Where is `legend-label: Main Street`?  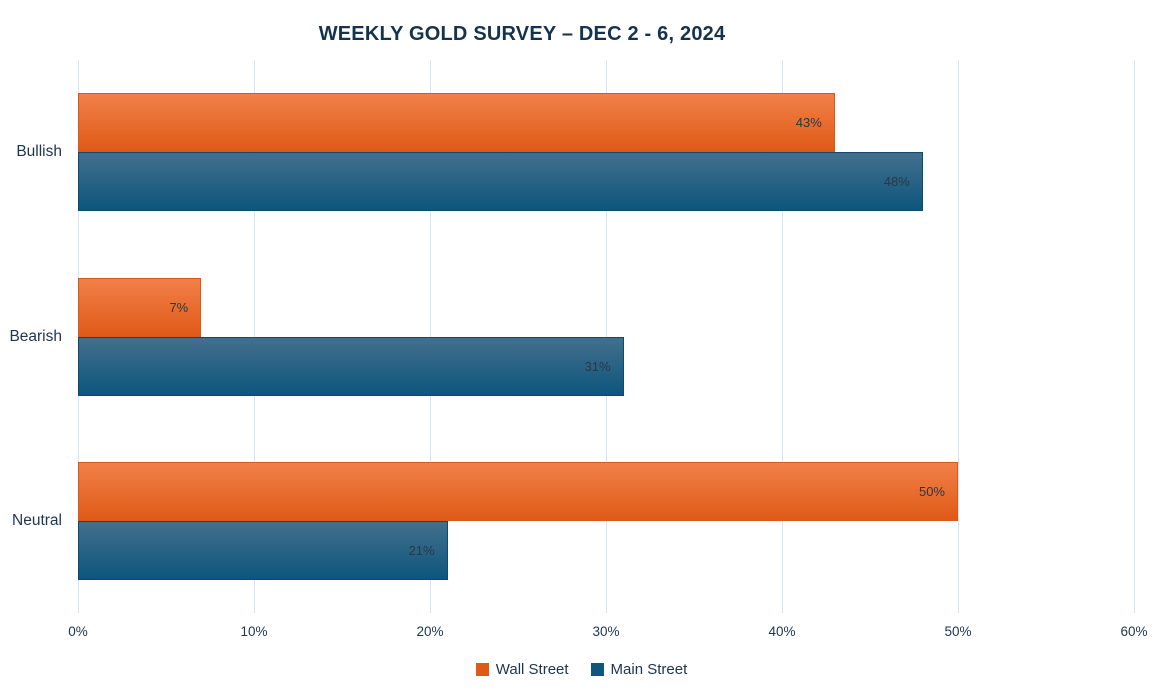 legend-label: Main Street is located at coordinates (649, 669).